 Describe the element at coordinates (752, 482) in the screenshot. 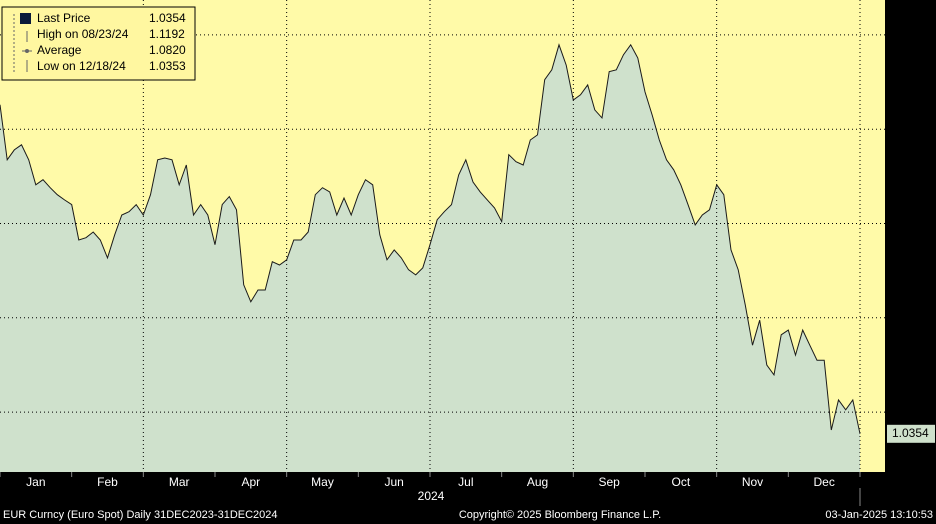

I see `x-tick-label: Nov` at that location.